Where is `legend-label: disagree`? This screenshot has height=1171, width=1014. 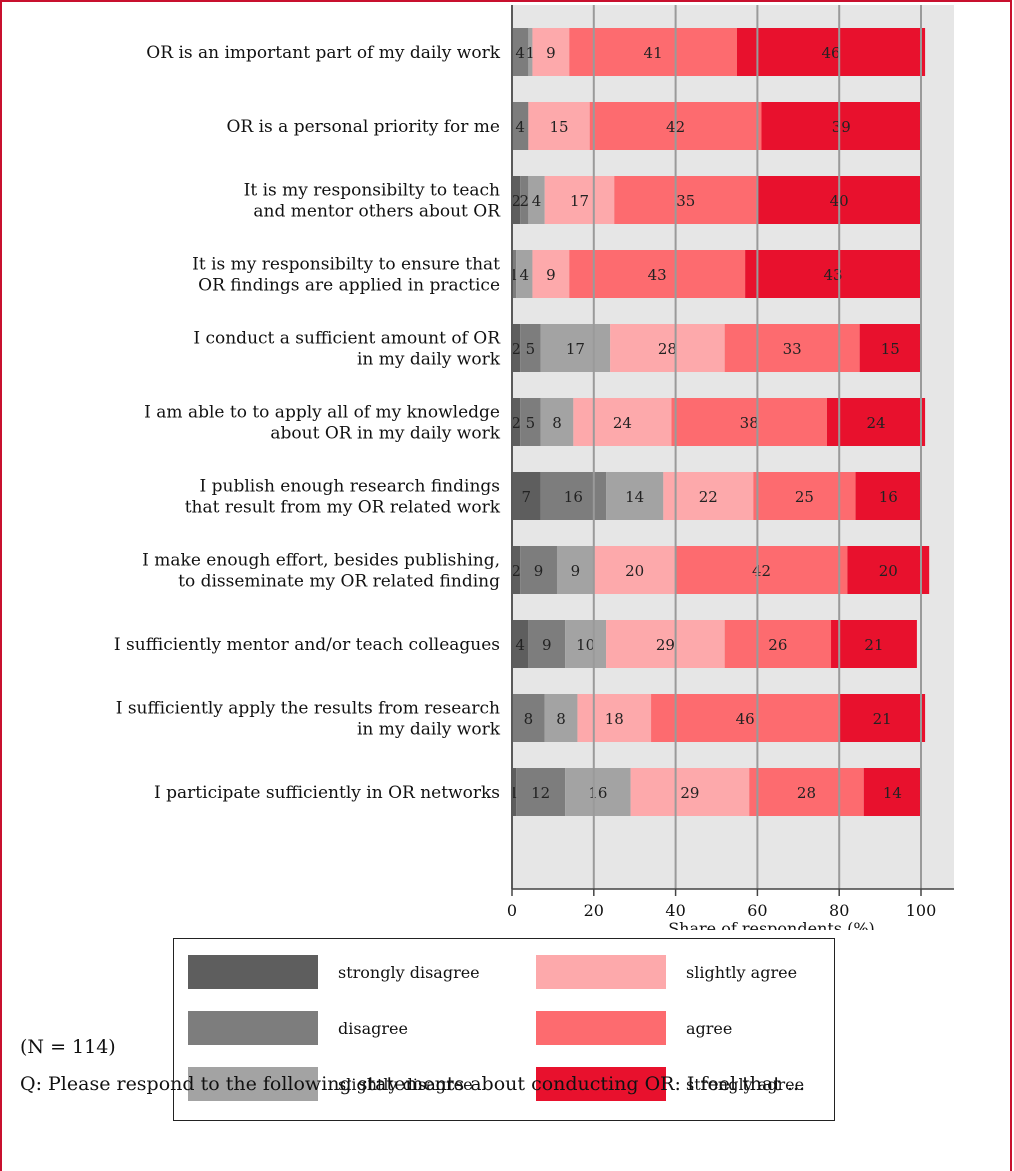 legend-label: disagree is located at coordinates (373, 1028).